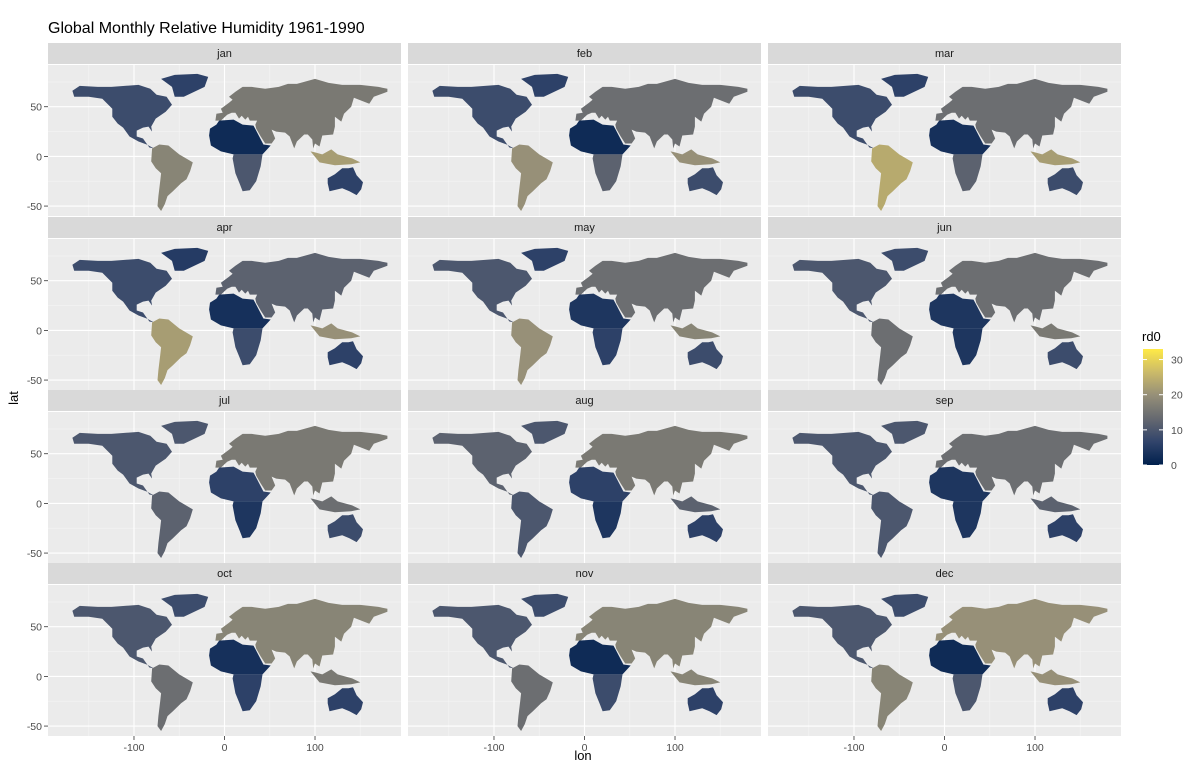  I want to click on legend-tick-label: 10, so click(1177, 431).